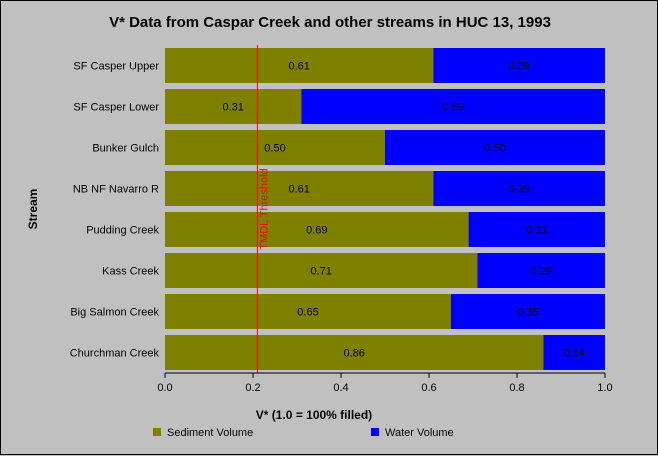 The image size is (658, 456). I want to click on data-label-water-volume-big-salmon-creek: 0.35, so click(527, 313).